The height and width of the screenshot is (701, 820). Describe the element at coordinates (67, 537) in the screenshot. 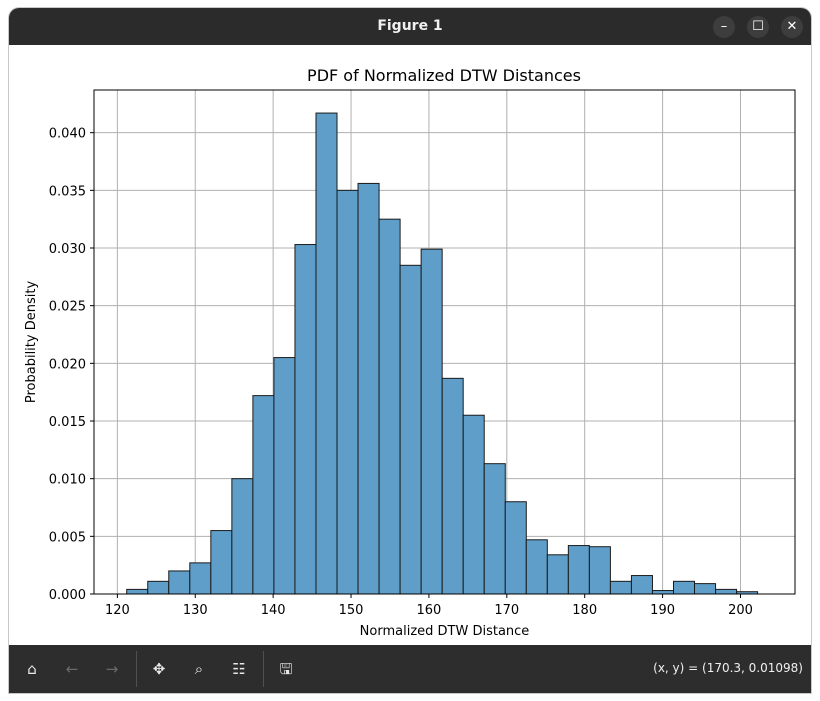

I see `y-tick-label: 0.005` at that location.